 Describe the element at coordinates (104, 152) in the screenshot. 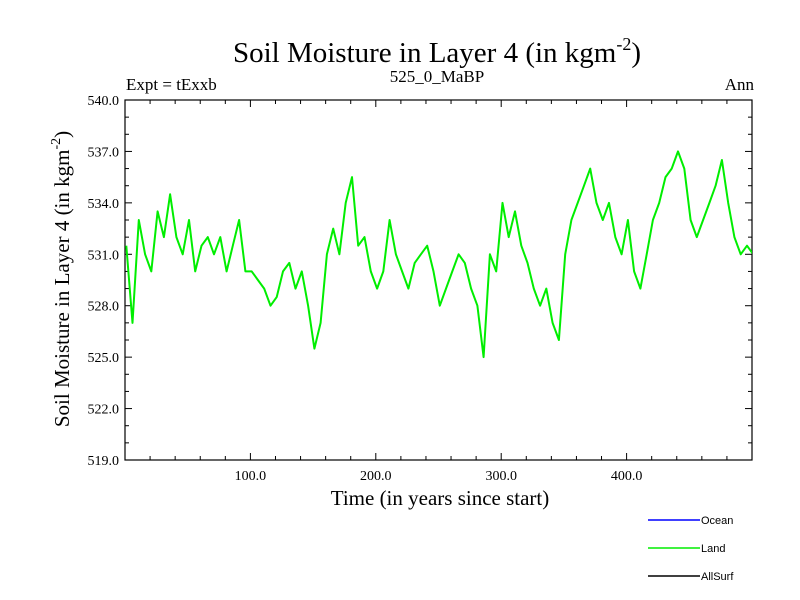

I see `y-tick-label: 537.0` at that location.